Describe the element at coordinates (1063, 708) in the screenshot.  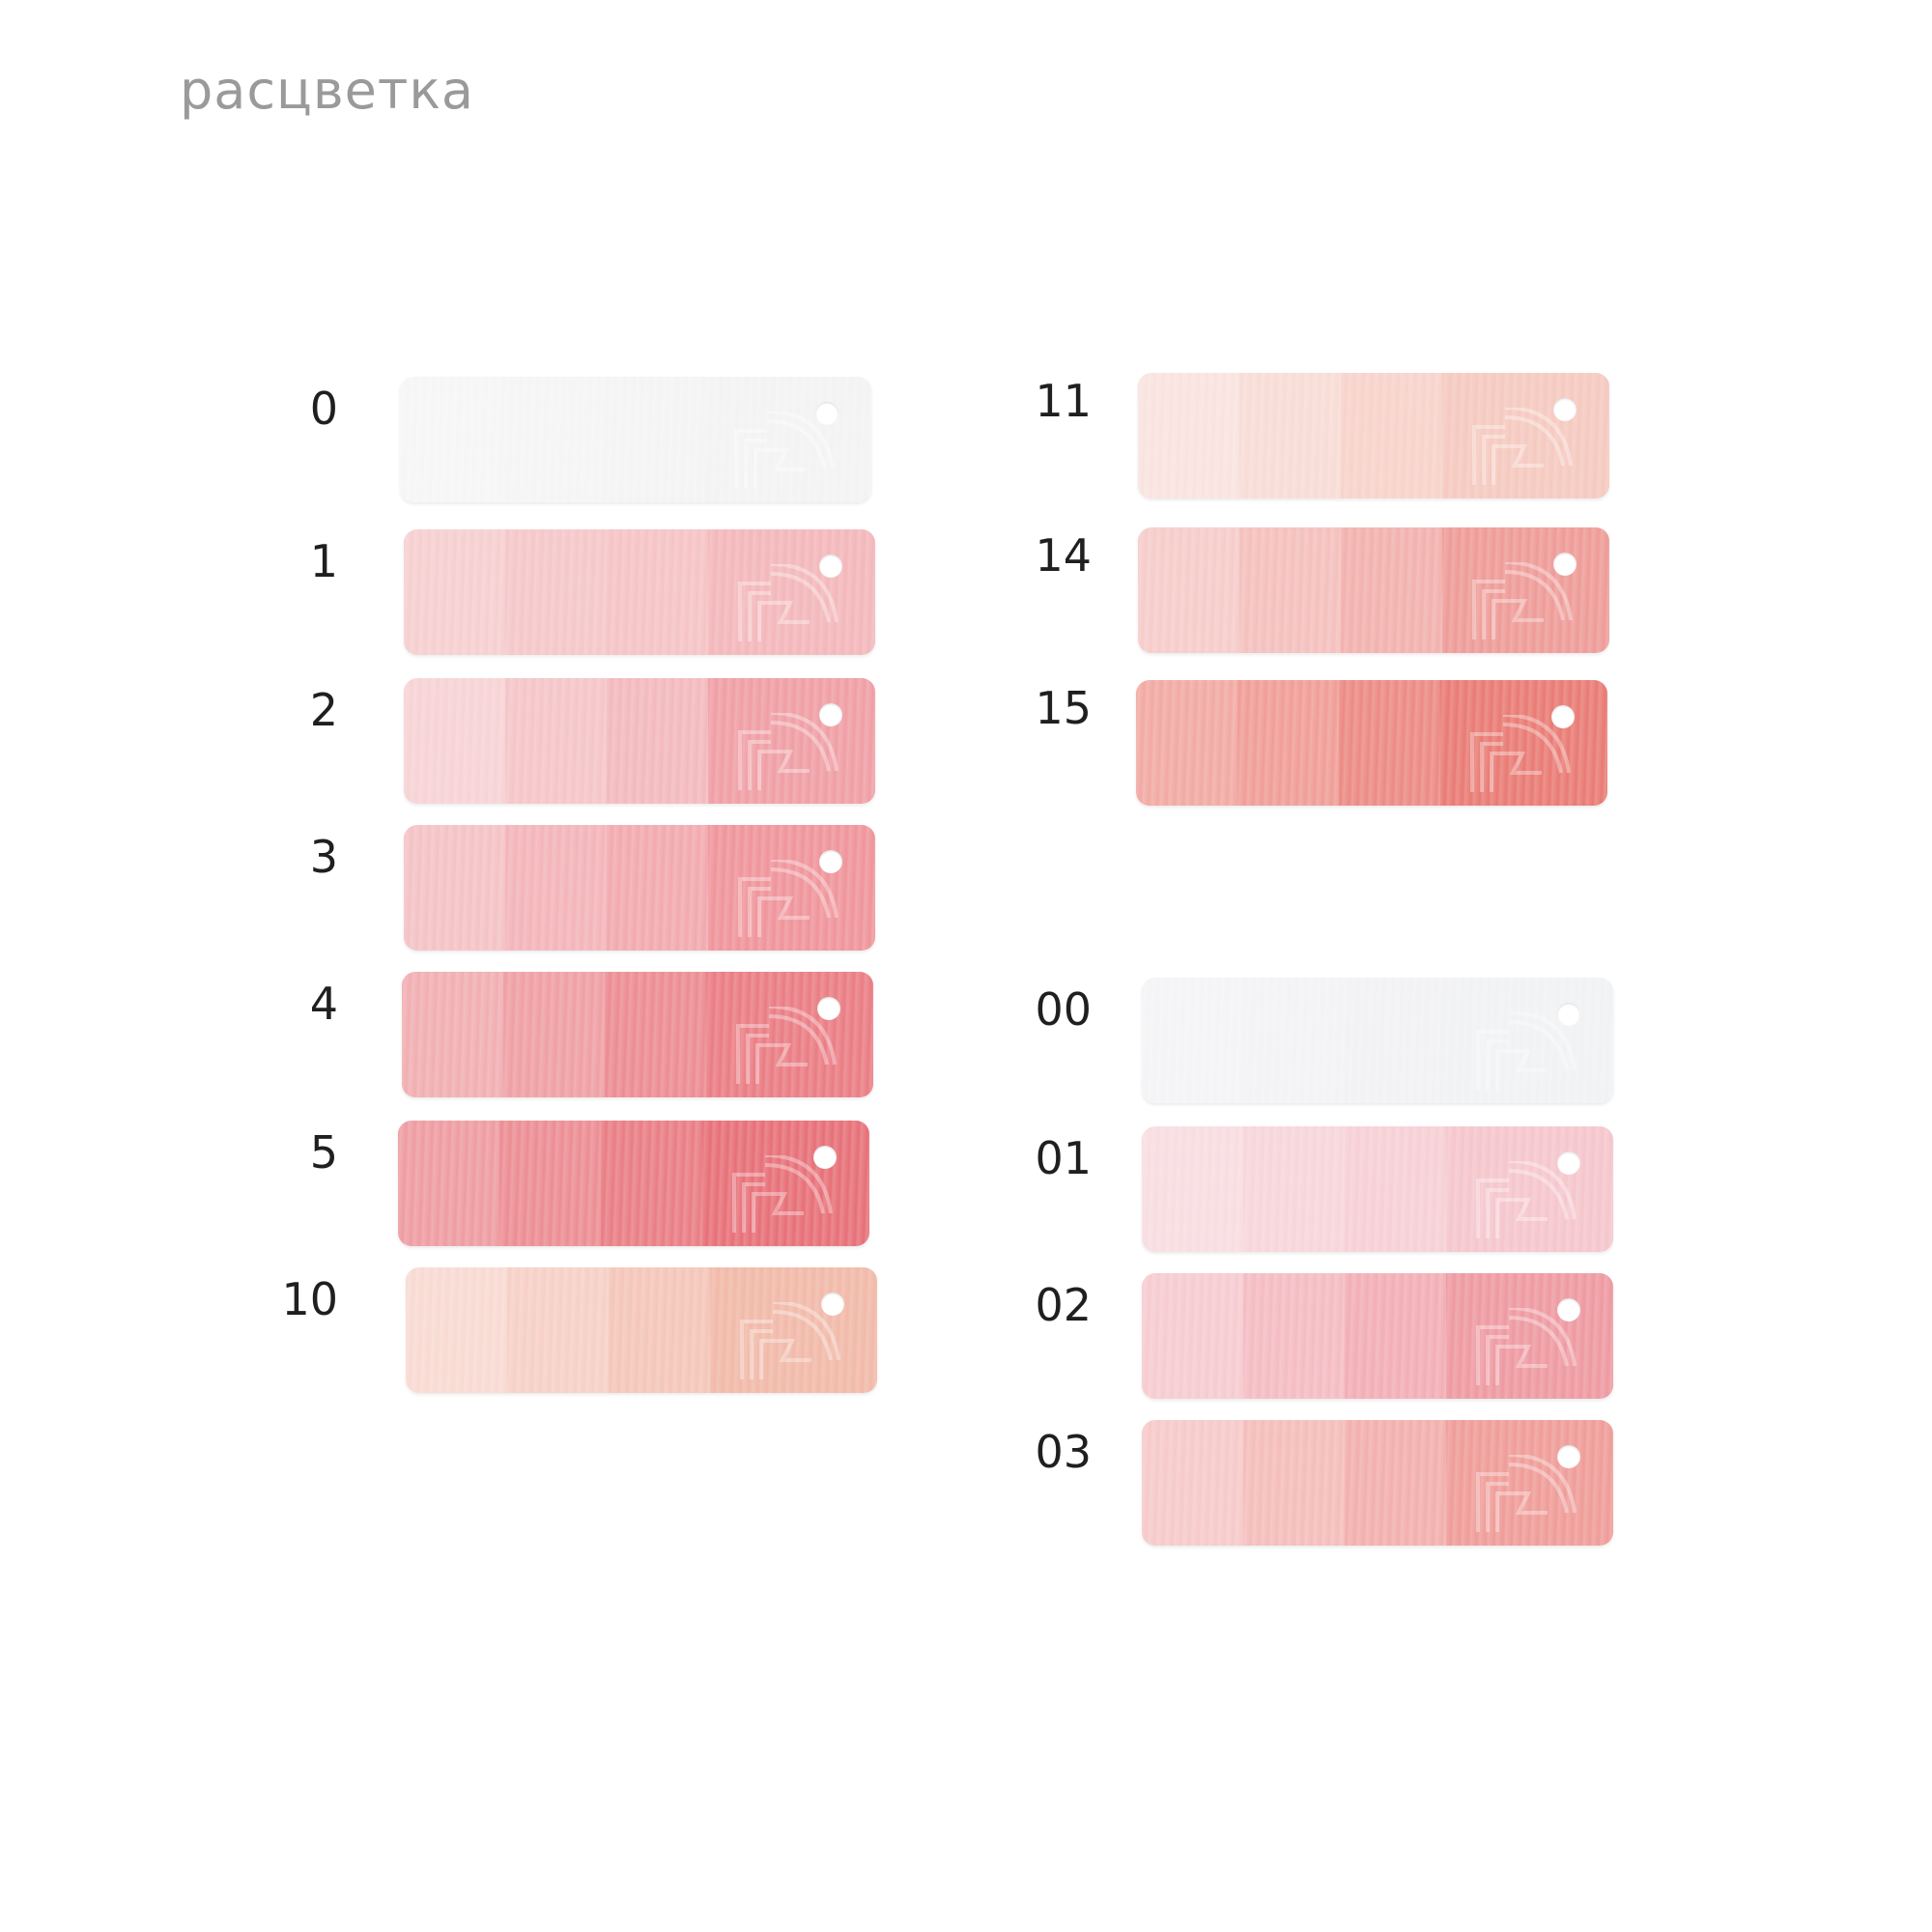
I see `swatch-label: 15` at that location.